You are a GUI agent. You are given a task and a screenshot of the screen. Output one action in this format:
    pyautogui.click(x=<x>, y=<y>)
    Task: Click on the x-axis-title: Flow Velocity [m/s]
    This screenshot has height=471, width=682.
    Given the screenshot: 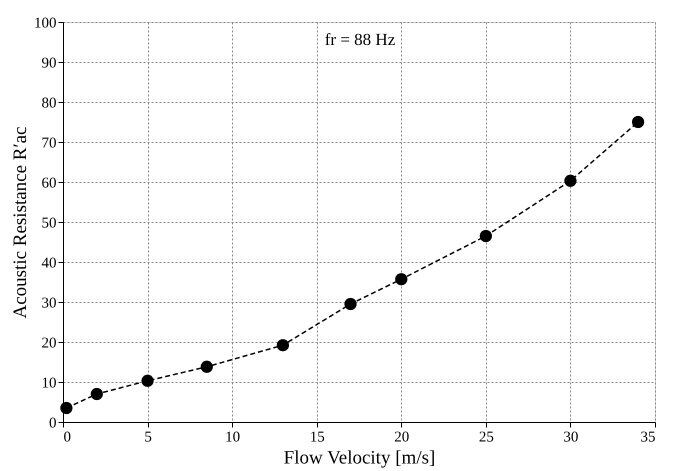 What is the action you would take?
    pyautogui.click(x=360, y=458)
    